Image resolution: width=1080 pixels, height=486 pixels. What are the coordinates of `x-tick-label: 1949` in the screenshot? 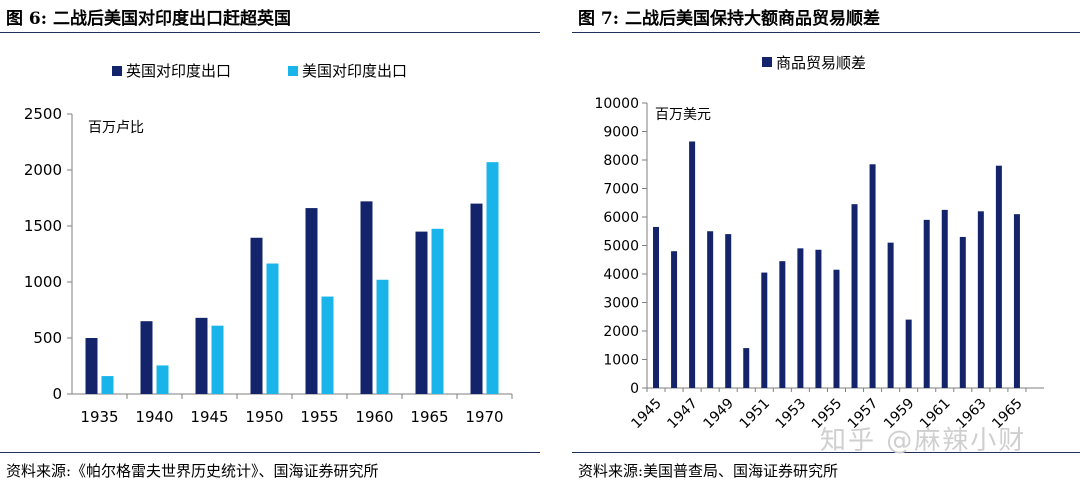 It's located at (719, 414).